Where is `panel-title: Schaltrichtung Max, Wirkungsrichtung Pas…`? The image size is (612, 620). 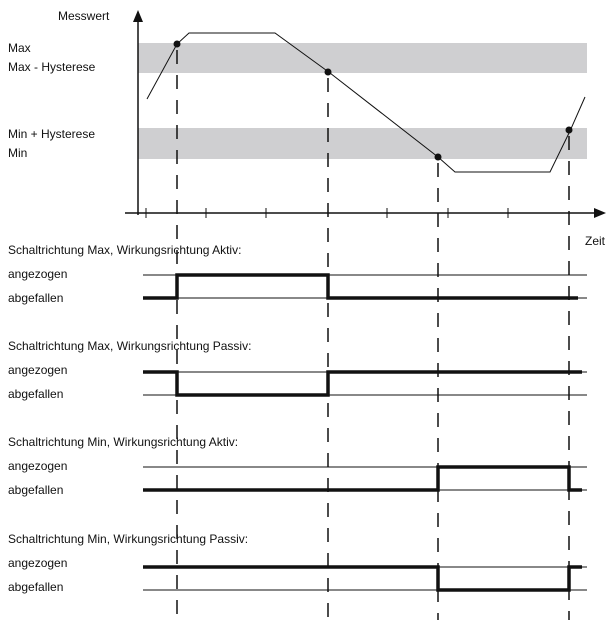
panel-title: Schaltrichtung Max, Wirkungsrichtung Pas… is located at coordinates (129, 346).